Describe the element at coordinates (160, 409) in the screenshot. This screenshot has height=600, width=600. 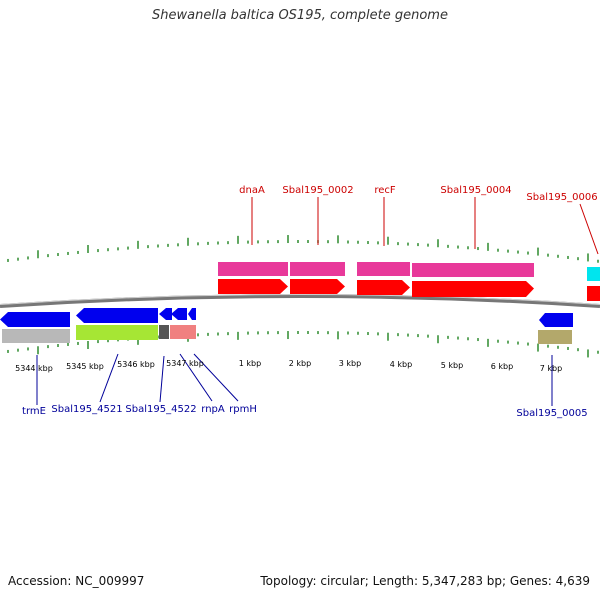
I see `label-Sbal195-4522: Sbal195_4522` at that location.